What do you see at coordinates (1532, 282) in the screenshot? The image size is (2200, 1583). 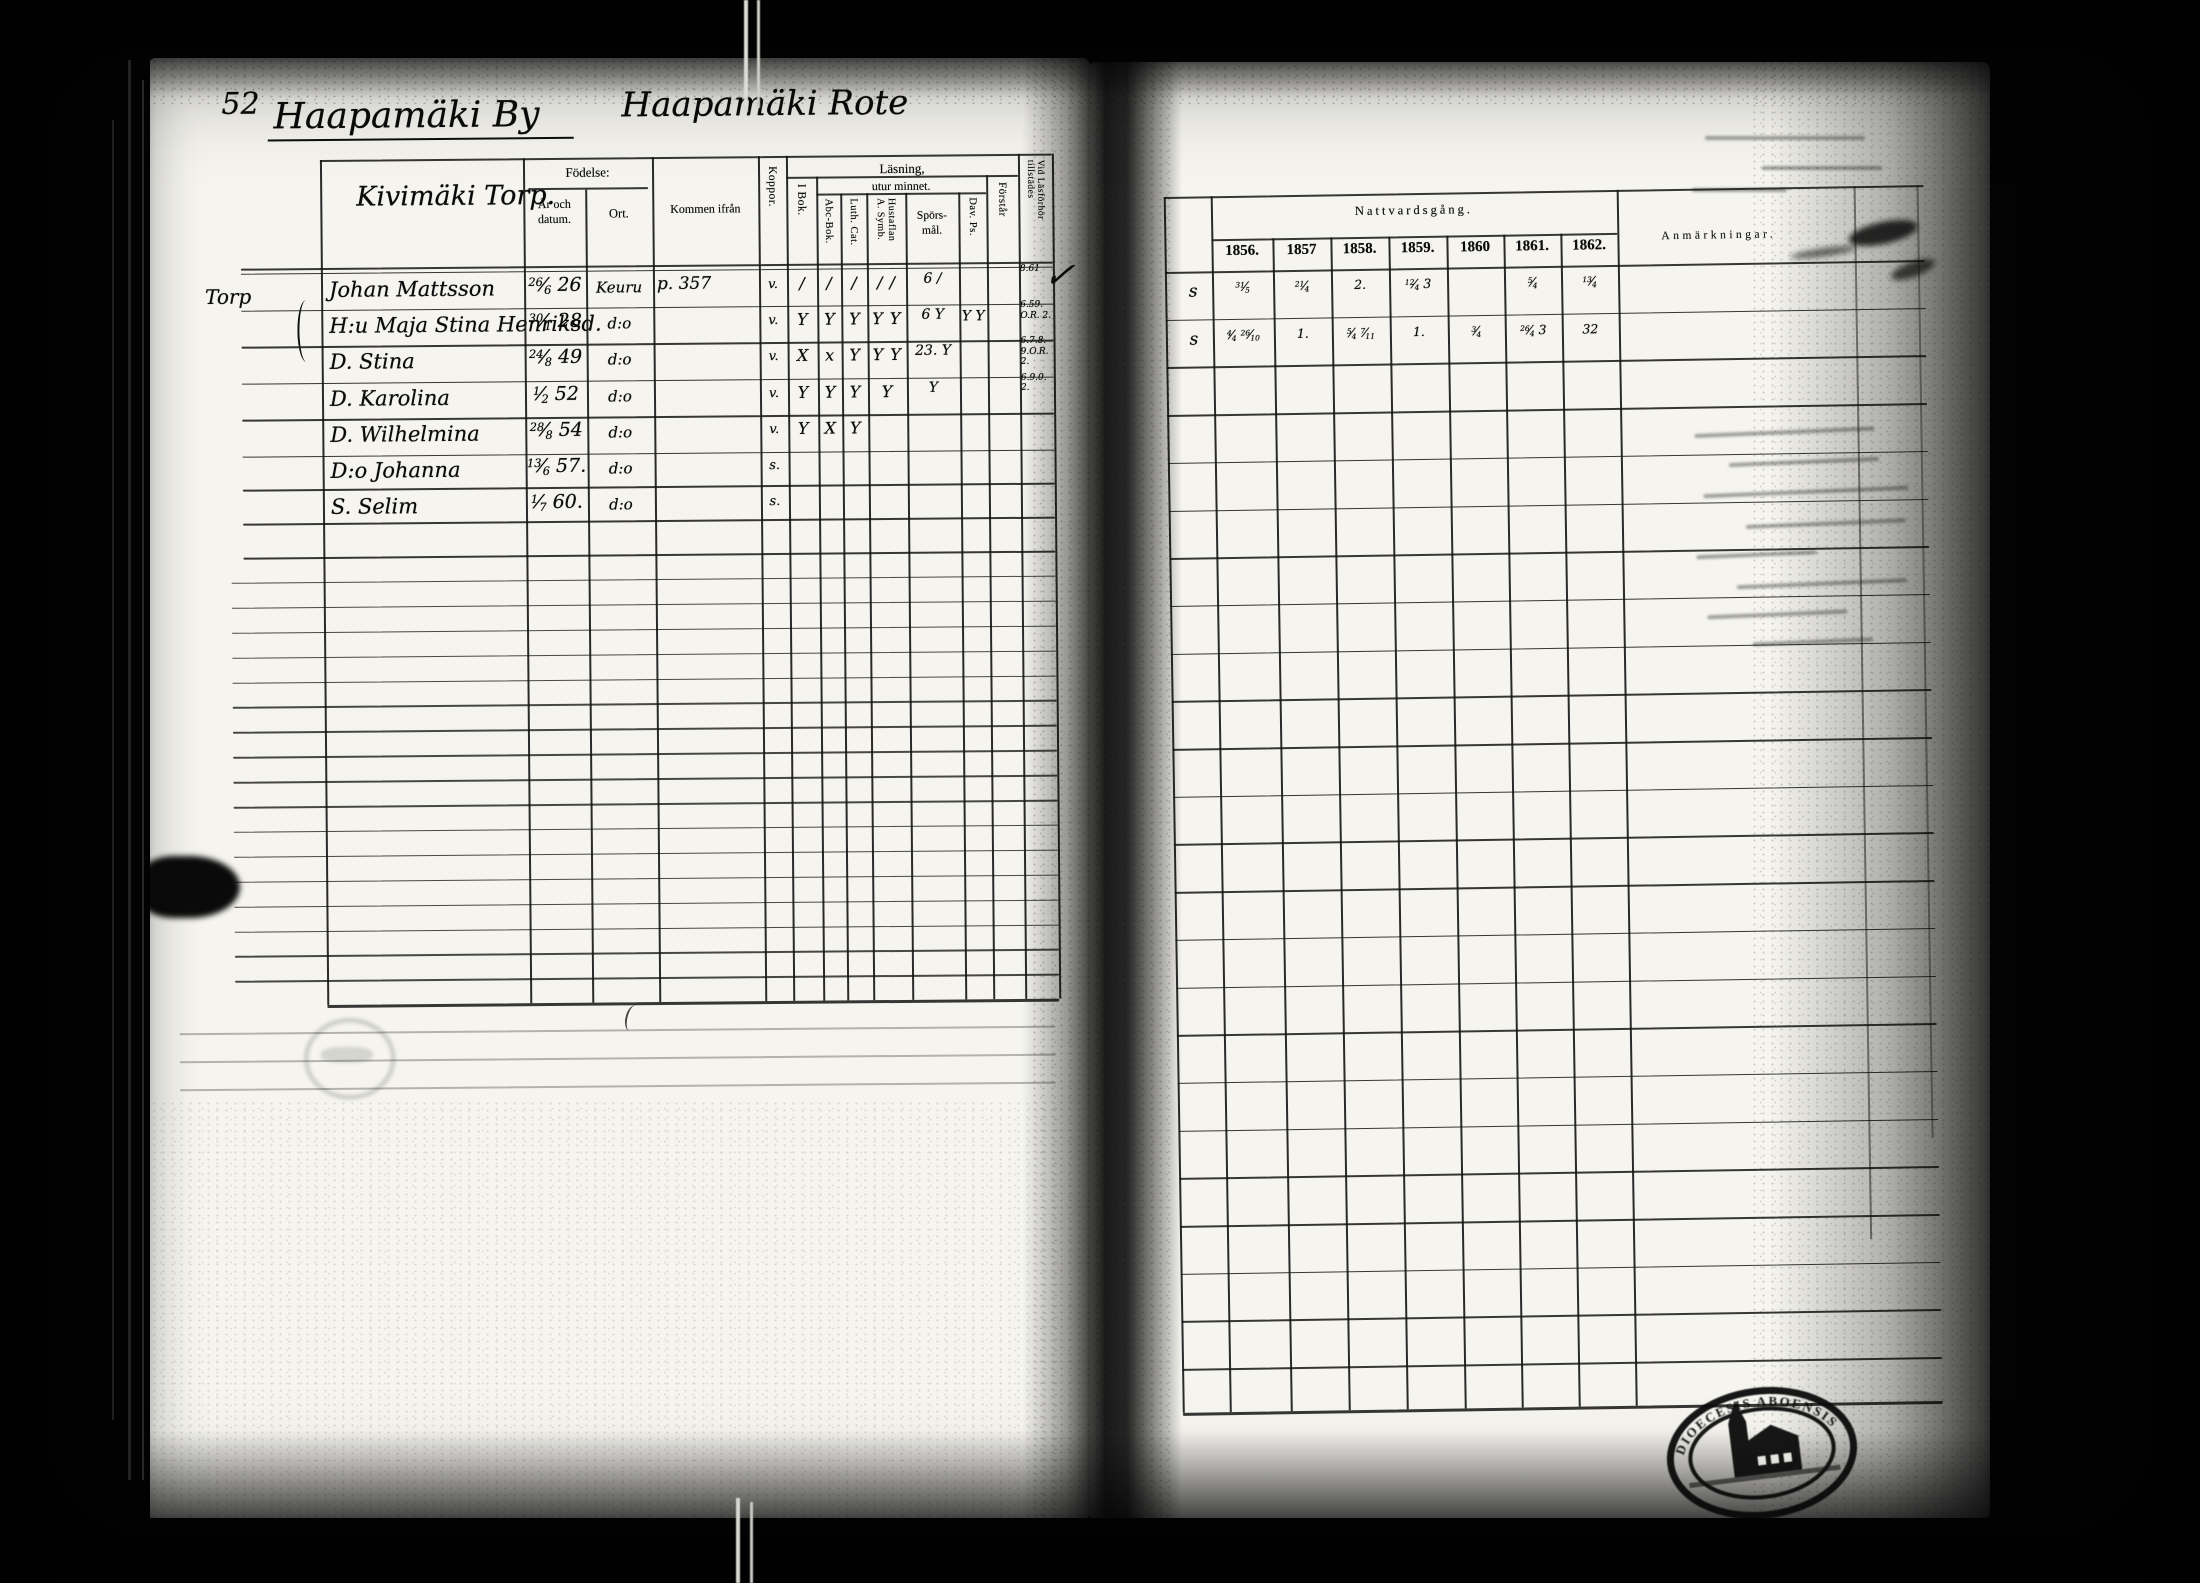 I see `communion-date-cell: 5⁄4` at bounding box center [1532, 282].